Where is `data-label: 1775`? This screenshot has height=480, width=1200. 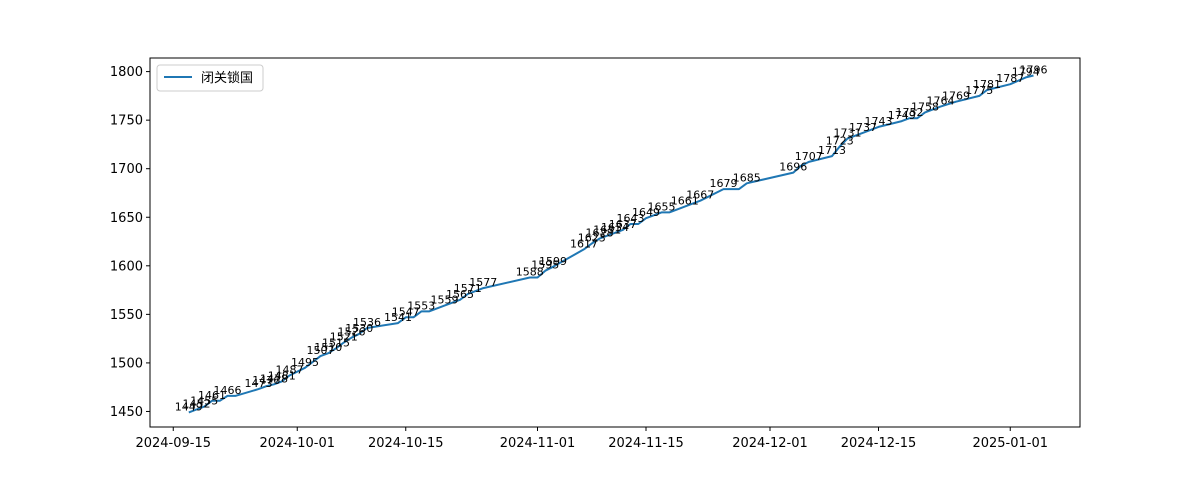 data-label: 1775 is located at coordinates (979, 90).